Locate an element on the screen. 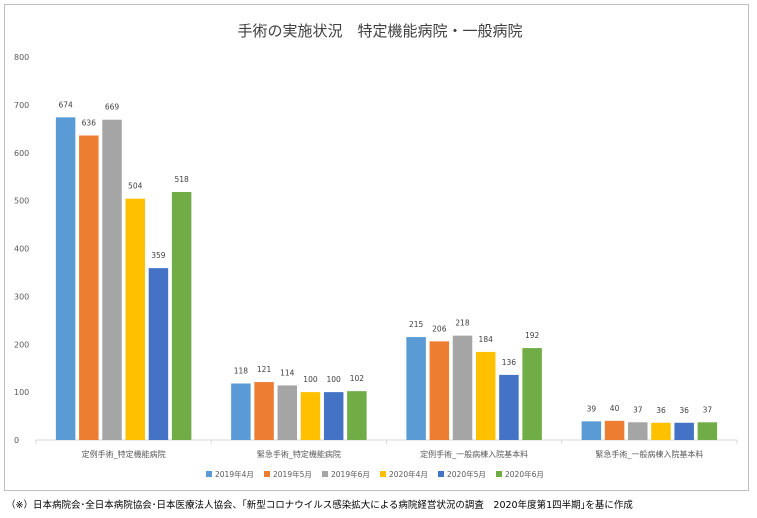  data-label: 102 is located at coordinates (357, 378).